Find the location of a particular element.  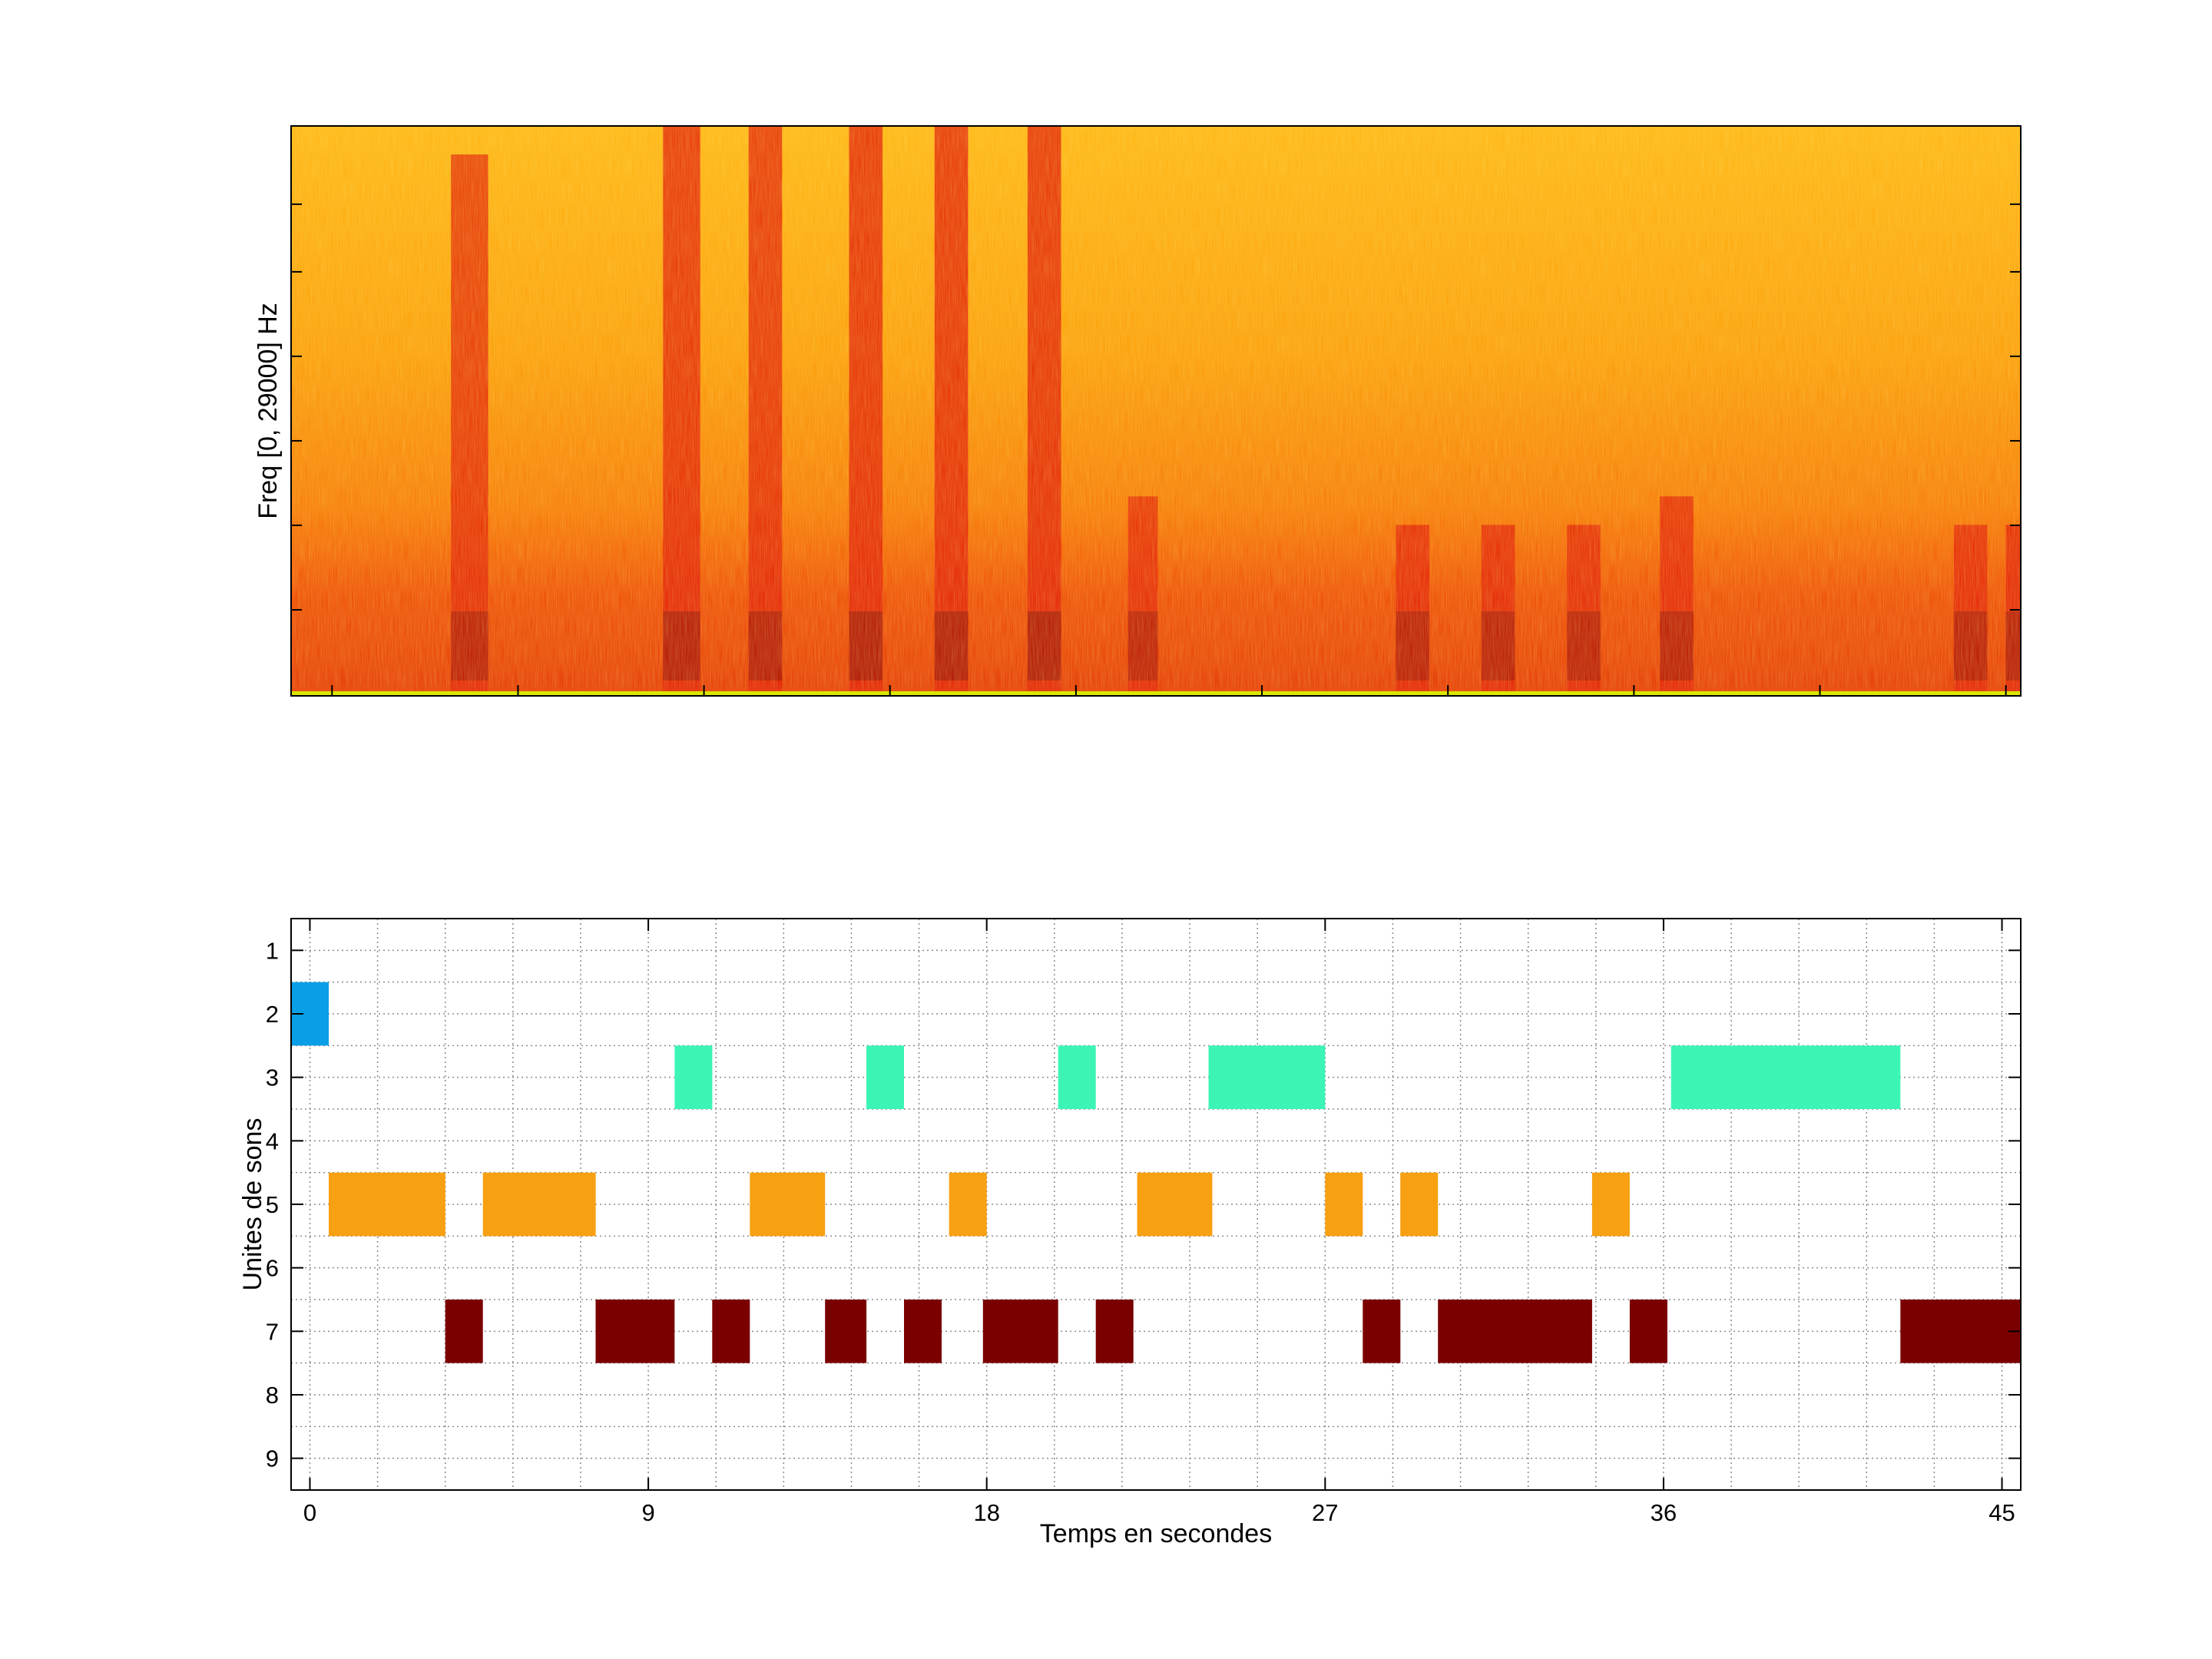

timeline-ytick-label-4: 5 is located at coordinates (272, 1204).